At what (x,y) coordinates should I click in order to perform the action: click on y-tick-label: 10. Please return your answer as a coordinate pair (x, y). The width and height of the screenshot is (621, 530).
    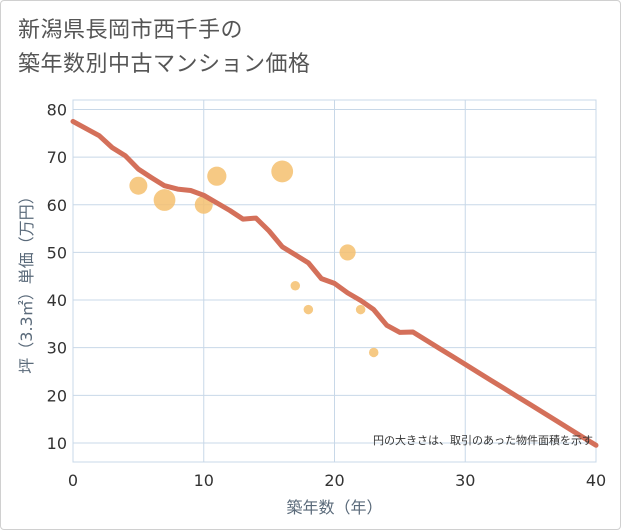
    Looking at the image, I should click on (57, 443).